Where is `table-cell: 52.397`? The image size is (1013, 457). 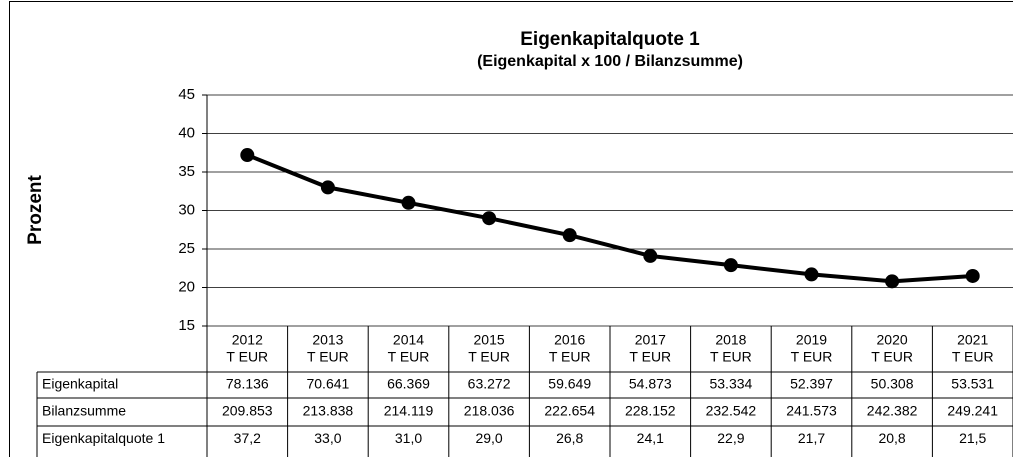
table-cell: 52.397 is located at coordinates (811, 384).